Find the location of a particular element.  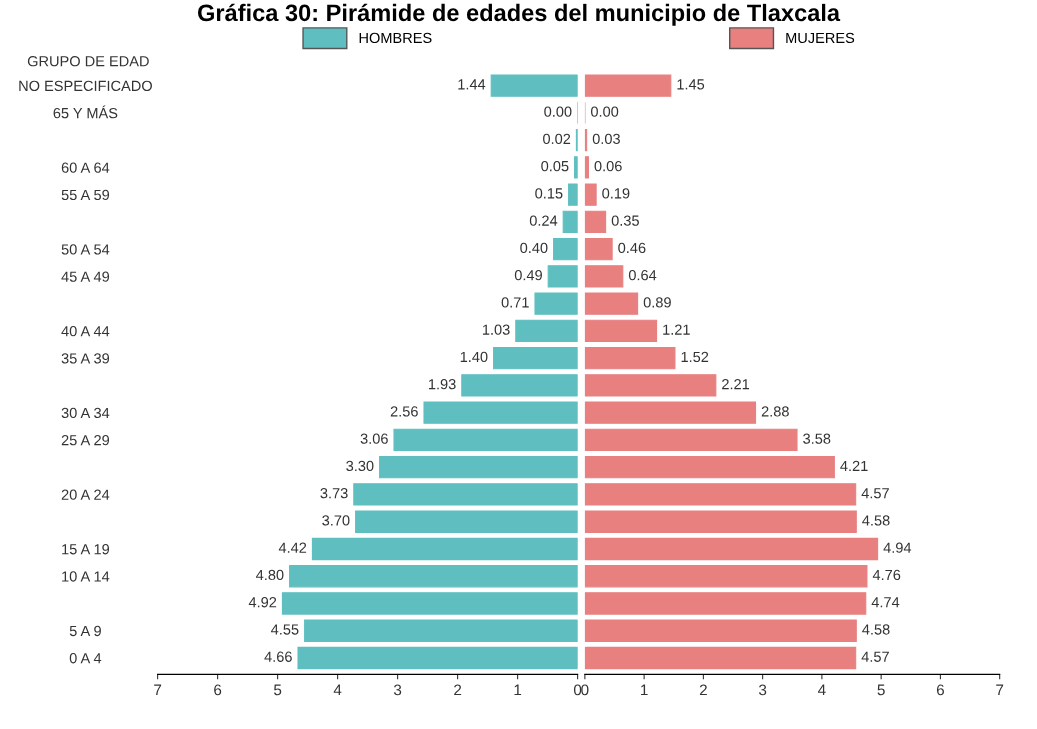

data-label: 0.46 is located at coordinates (632, 248).